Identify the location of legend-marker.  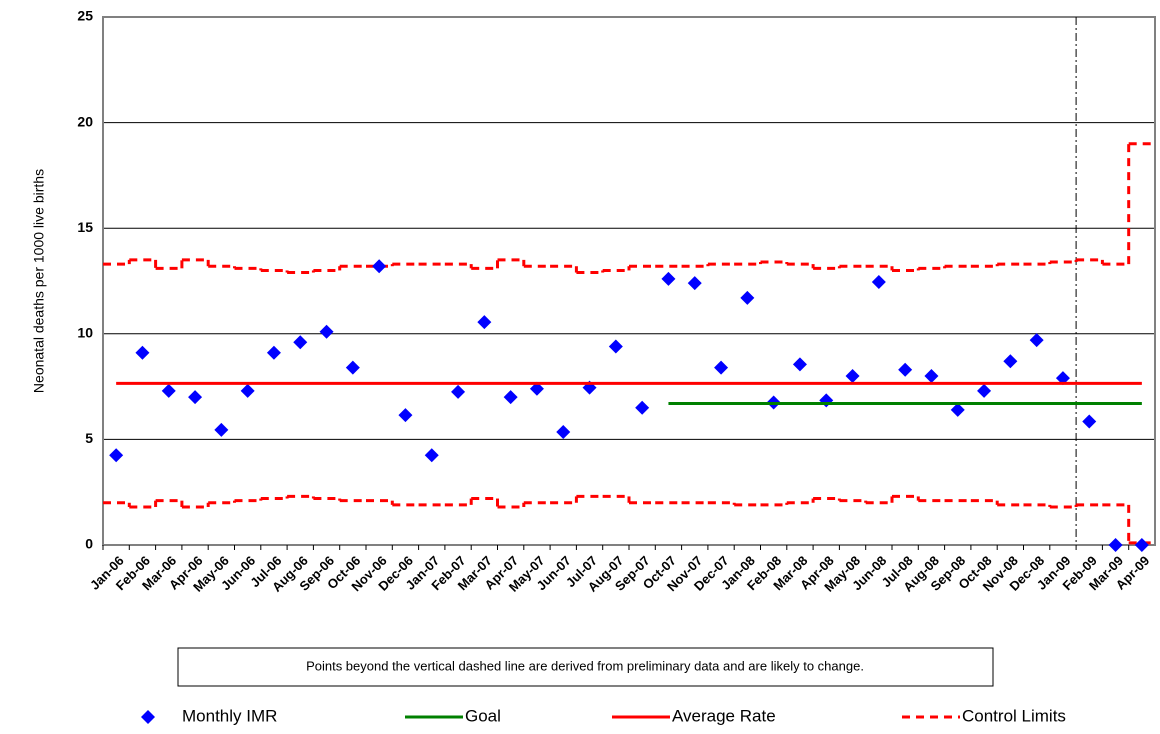
(148, 717).